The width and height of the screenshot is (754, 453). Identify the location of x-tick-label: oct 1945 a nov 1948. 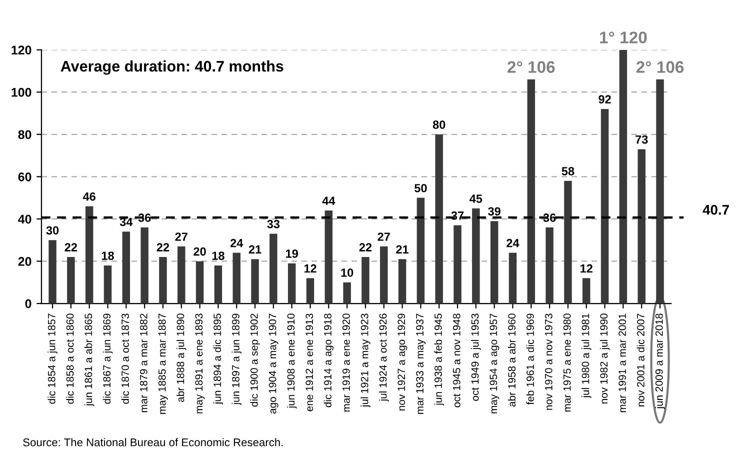
(456, 361).